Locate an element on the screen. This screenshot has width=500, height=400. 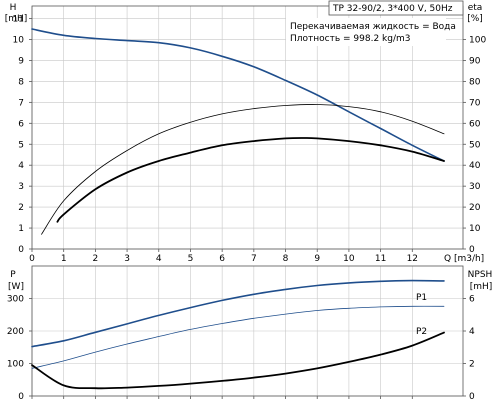
top-y-left-tick-label-10: 10 is located at coordinates (19, 41).